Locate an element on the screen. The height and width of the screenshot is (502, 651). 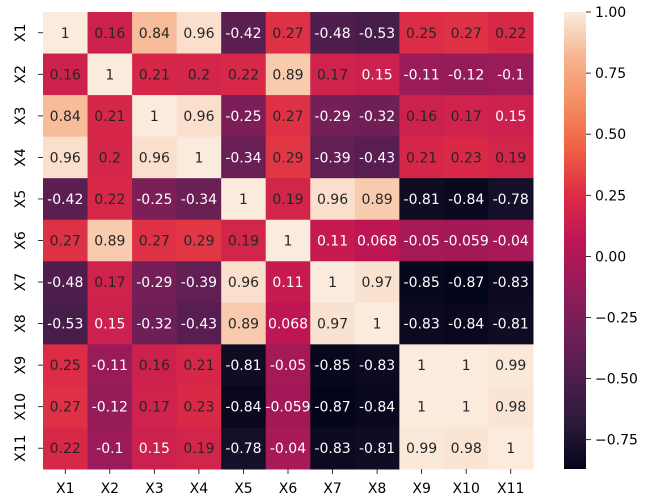
y-tick-label: X7 is located at coordinates (21, 282).